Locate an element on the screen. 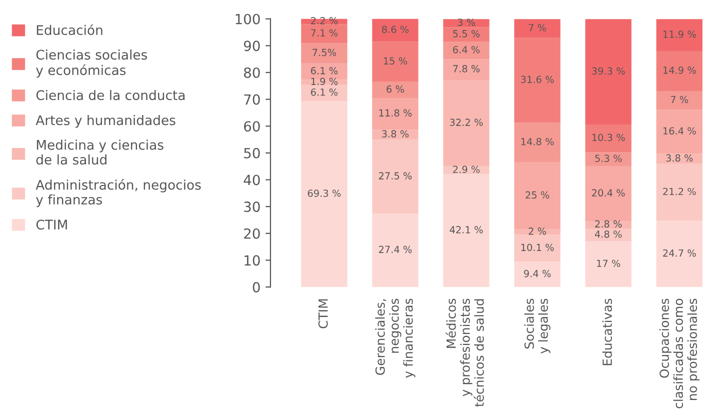  legend-label: Ciencias sociales y económicas is located at coordinates (92, 63).